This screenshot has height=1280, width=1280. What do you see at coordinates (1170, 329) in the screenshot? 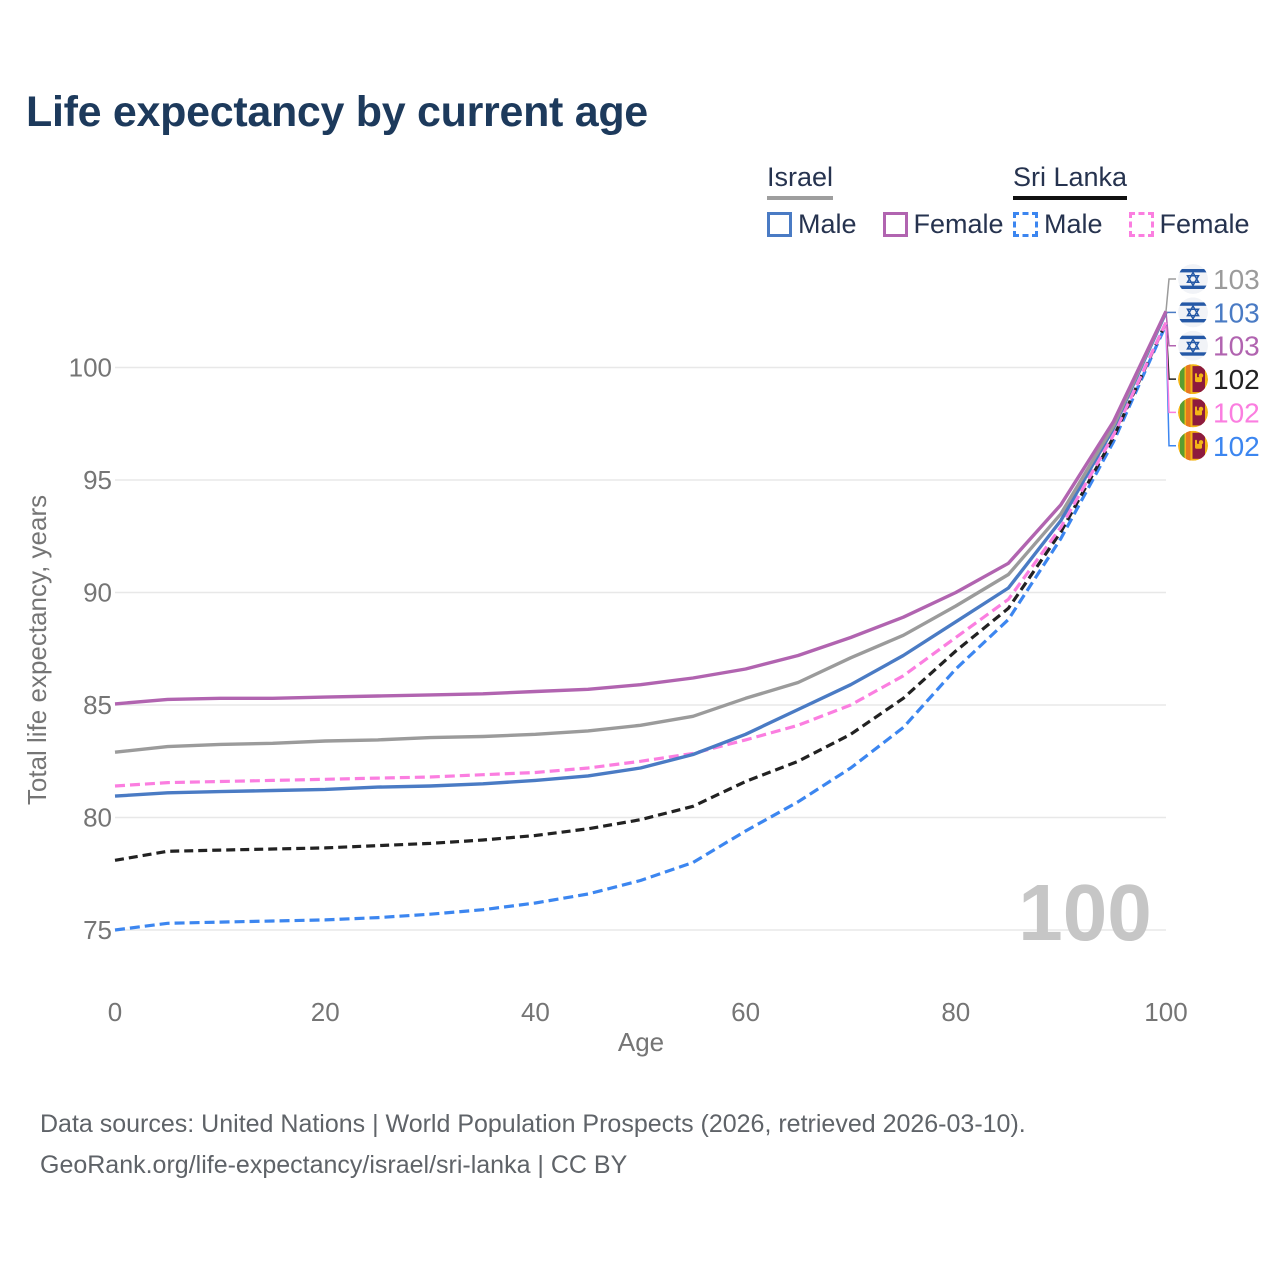
I see `leader-line-israel_female` at bounding box center [1170, 329].